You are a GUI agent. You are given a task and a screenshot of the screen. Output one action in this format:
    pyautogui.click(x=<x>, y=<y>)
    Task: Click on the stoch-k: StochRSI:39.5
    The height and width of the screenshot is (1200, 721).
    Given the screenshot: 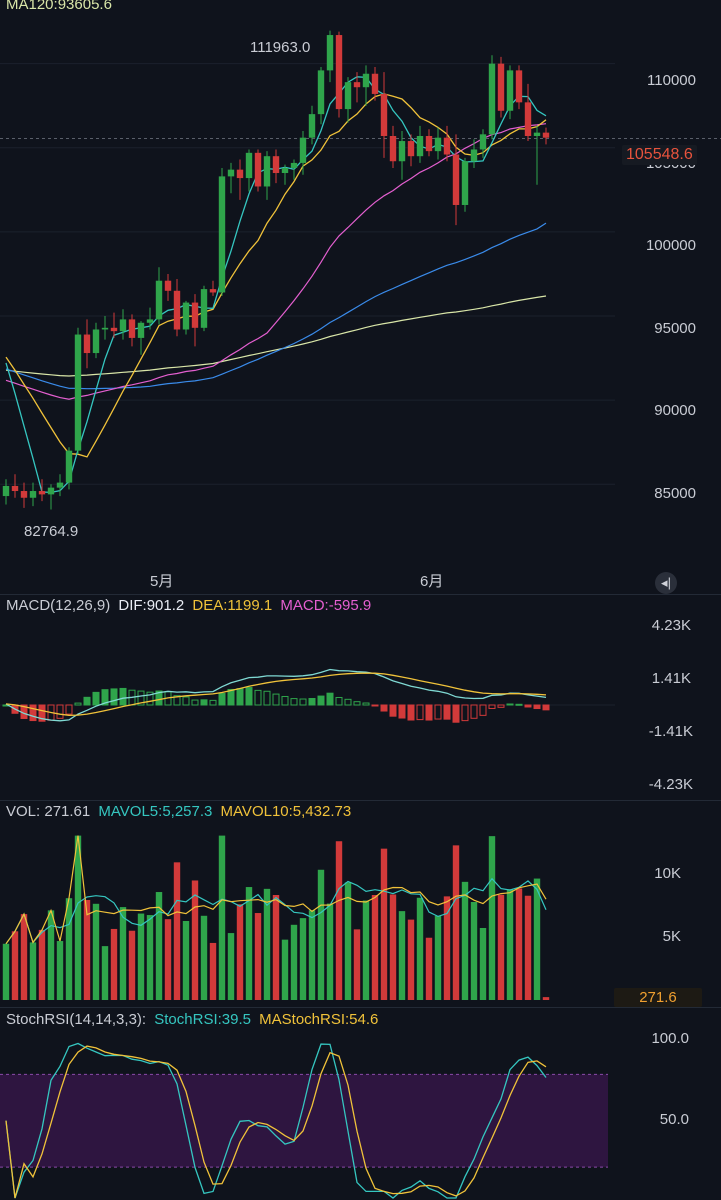 What is the action you would take?
    pyautogui.click(x=202, y=1019)
    